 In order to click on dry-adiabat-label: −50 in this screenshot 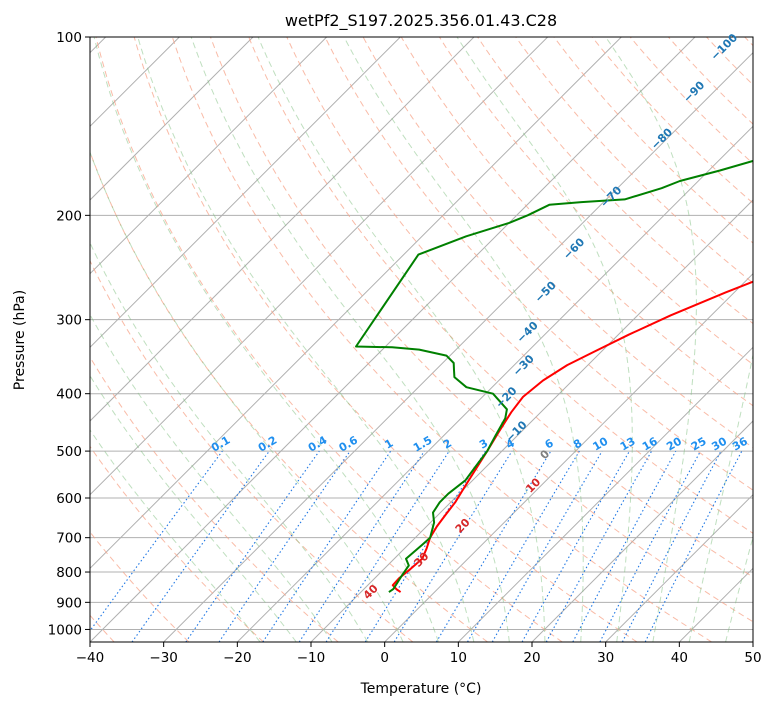, I will do `click(545, 291)`.